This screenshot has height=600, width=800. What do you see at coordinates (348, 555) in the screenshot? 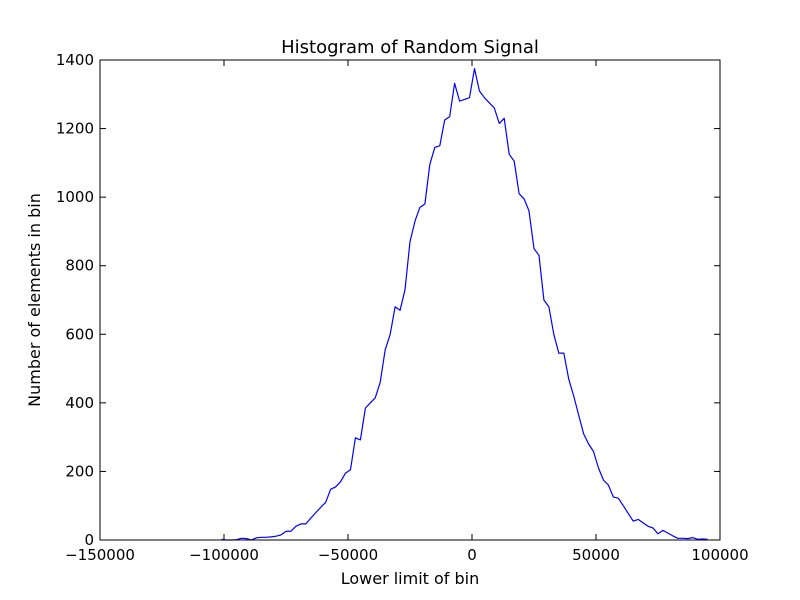
I see `x-tick-label: −50000` at bounding box center [348, 555].